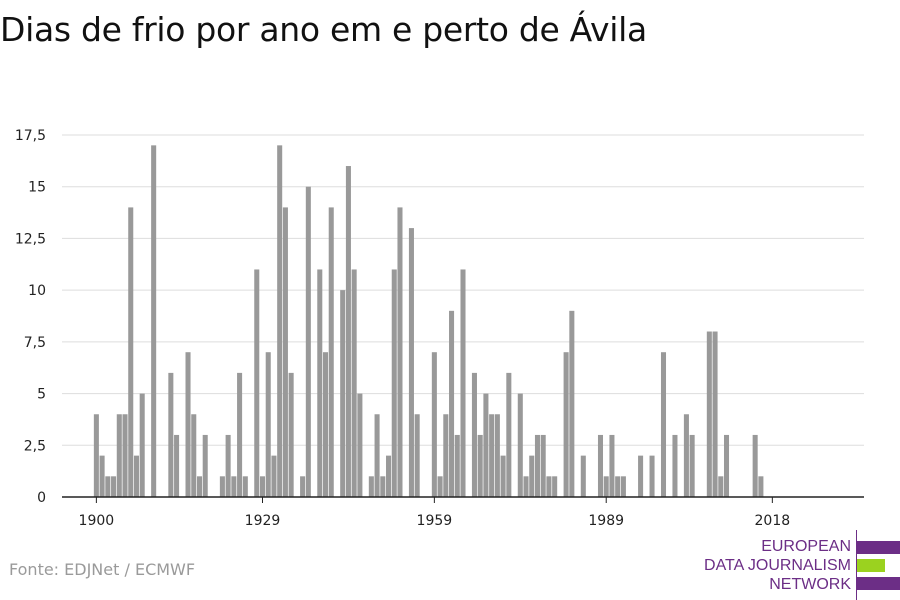  Describe the element at coordinates (194, 455) in the screenshot. I see `bar-1917` at that location.